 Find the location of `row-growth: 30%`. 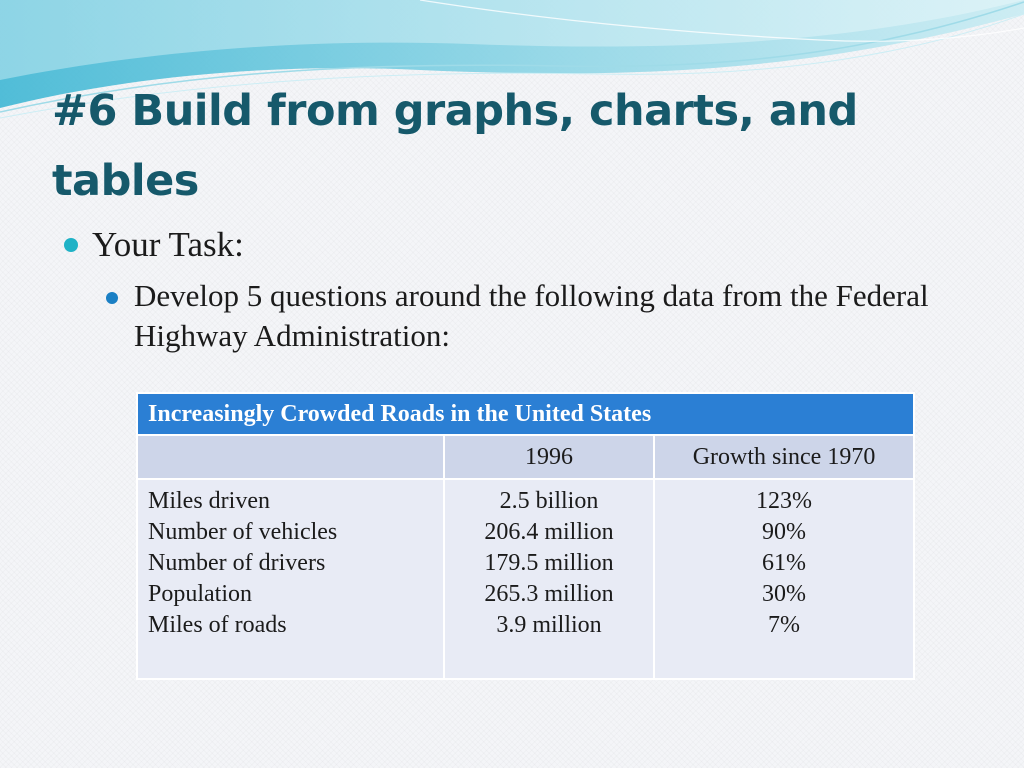

row-growth: 30% is located at coordinates (784, 594).